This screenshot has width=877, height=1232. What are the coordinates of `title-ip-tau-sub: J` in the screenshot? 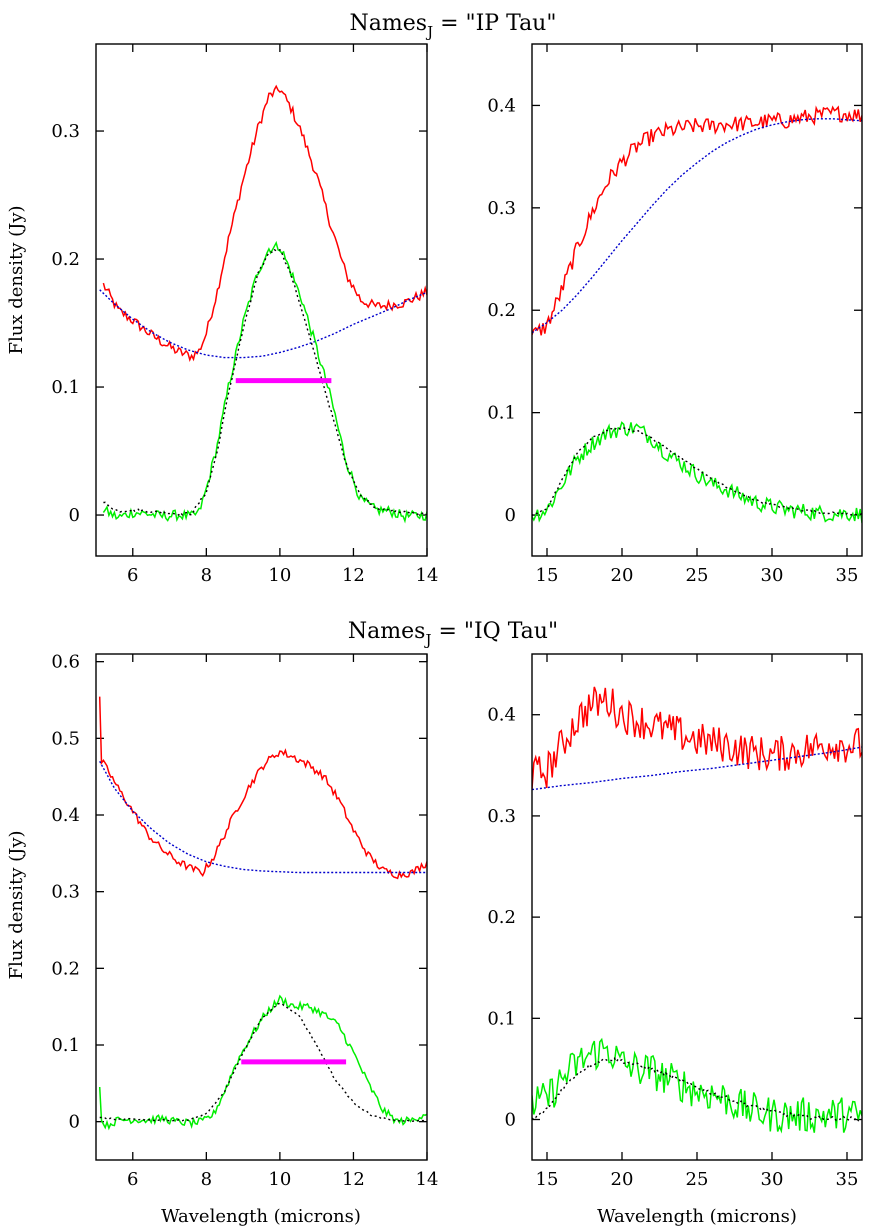 It's located at (429, 32).